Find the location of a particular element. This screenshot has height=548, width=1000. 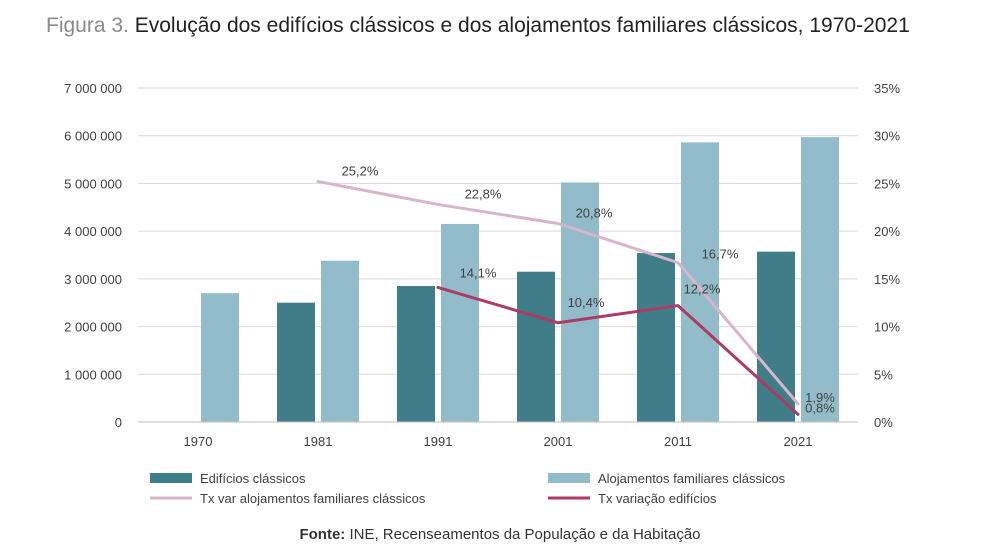

y-left-tick-label: 4 000 000 is located at coordinates (93, 231).